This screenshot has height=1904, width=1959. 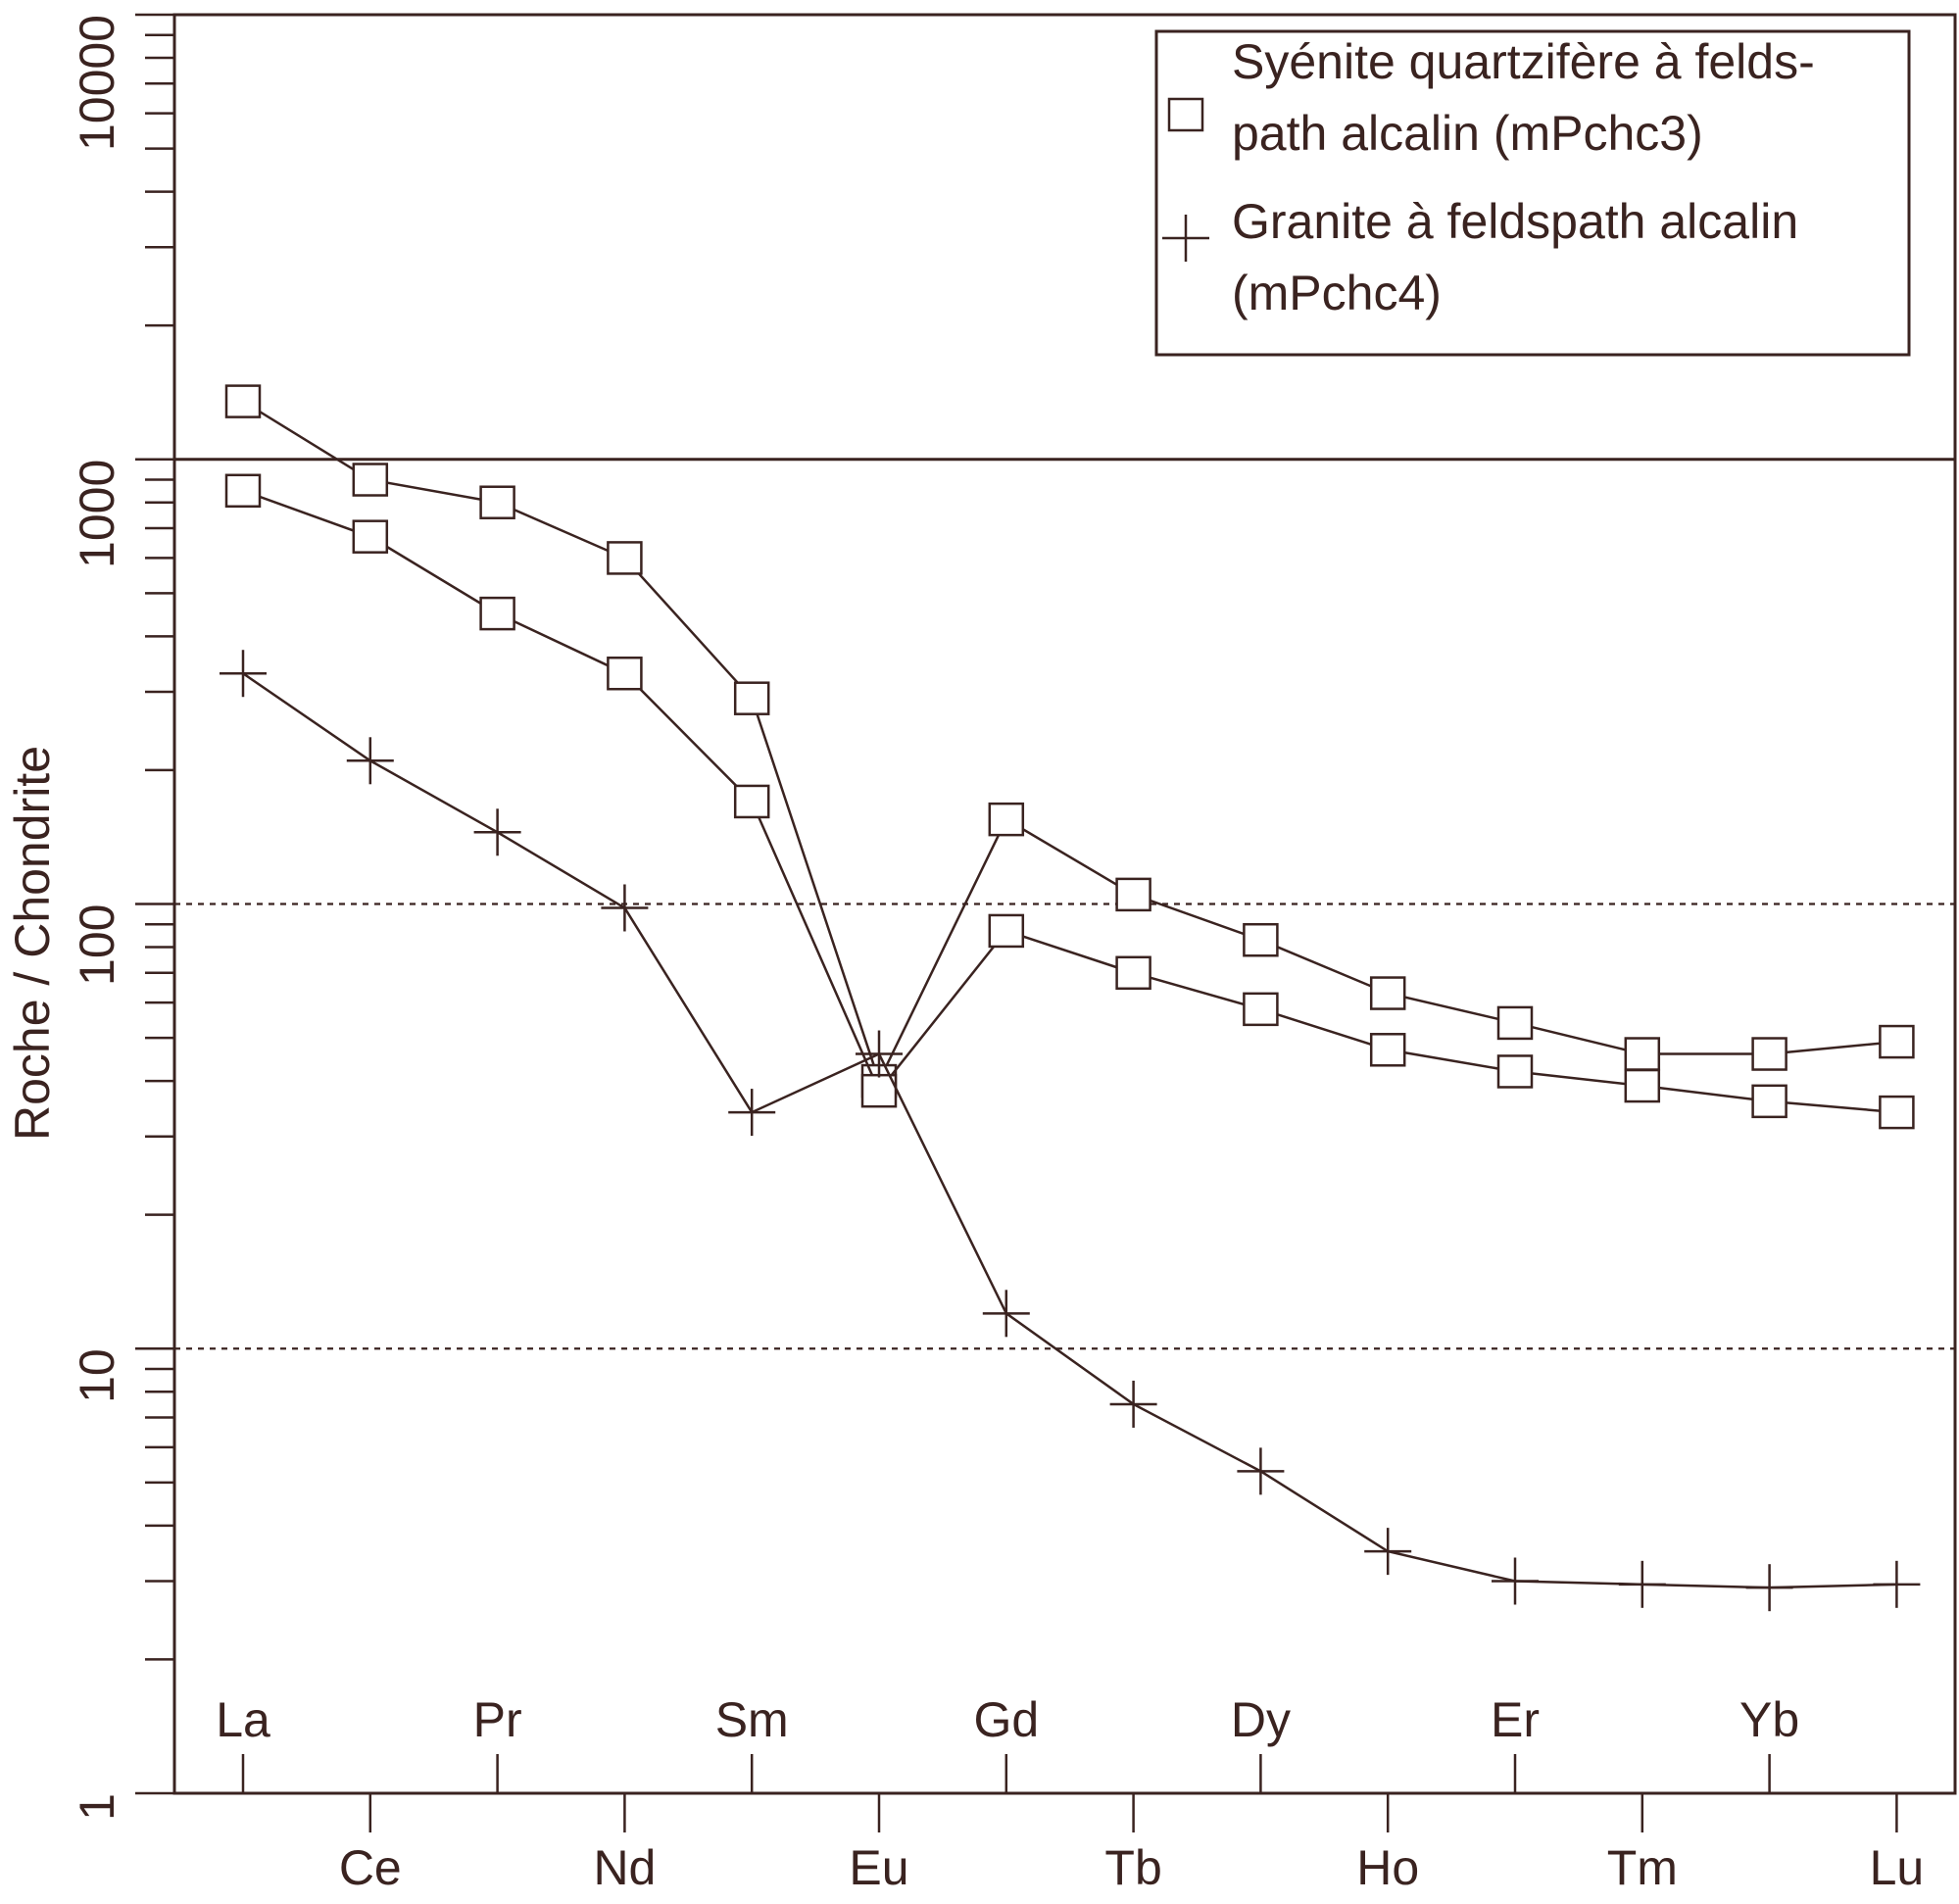 What do you see at coordinates (1523, 61) in the screenshot?
I see `legend-label: Syénite quartzifère à felds-` at bounding box center [1523, 61].